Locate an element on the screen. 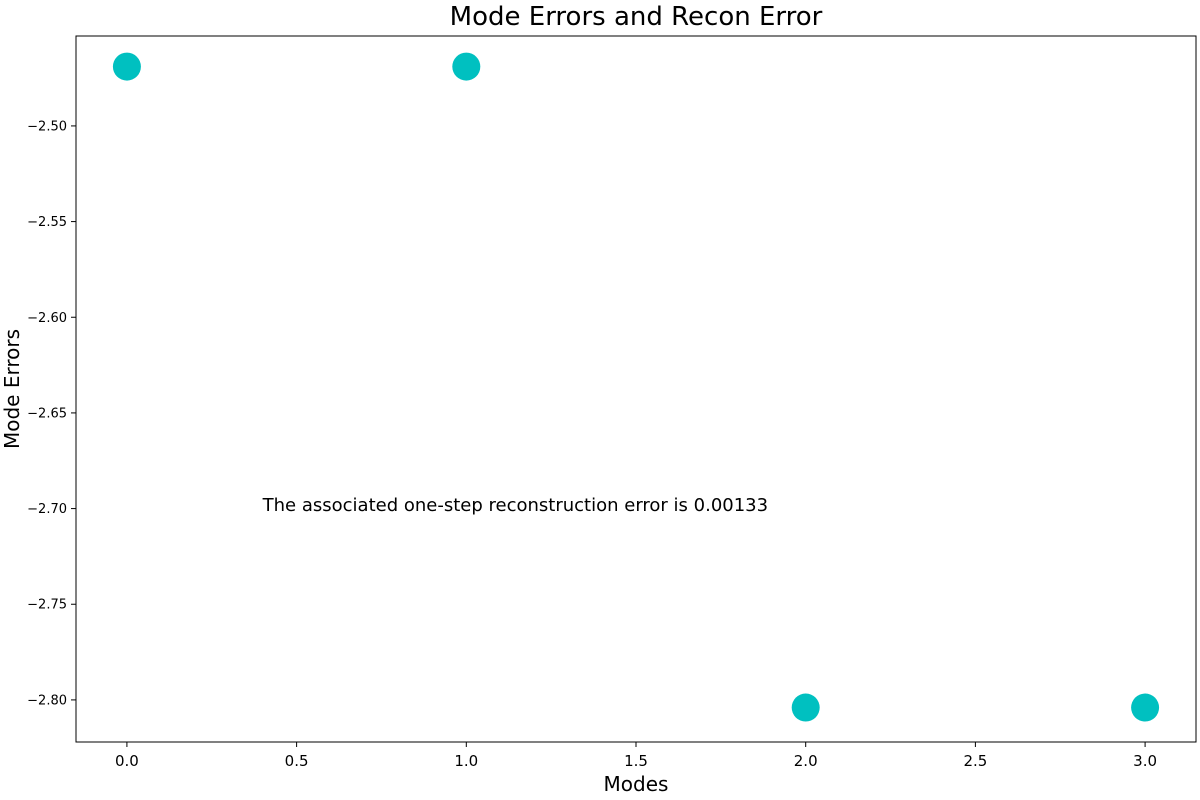 This screenshot has width=1200, height=800. y-tick-label: −2.55 is located at coordinates (47, 222).